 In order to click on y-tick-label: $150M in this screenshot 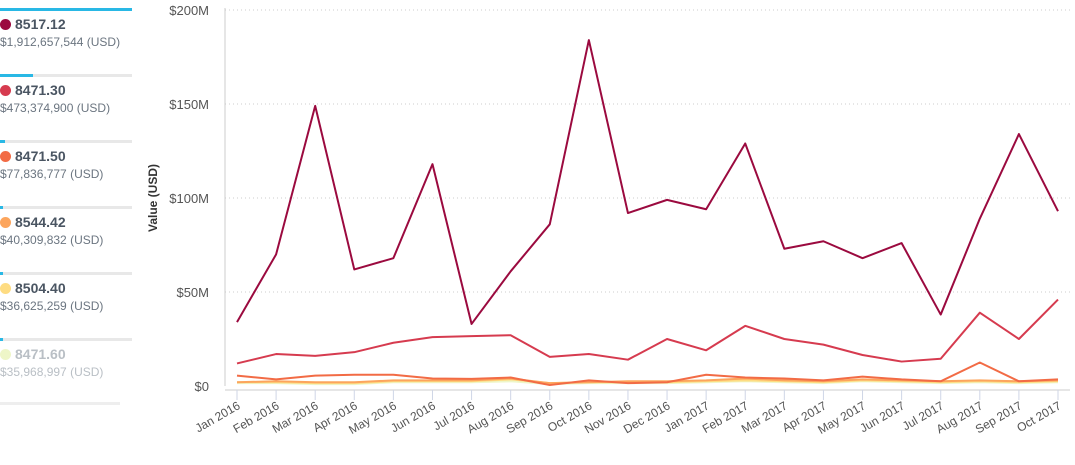, I will do `click(189, 104)`.